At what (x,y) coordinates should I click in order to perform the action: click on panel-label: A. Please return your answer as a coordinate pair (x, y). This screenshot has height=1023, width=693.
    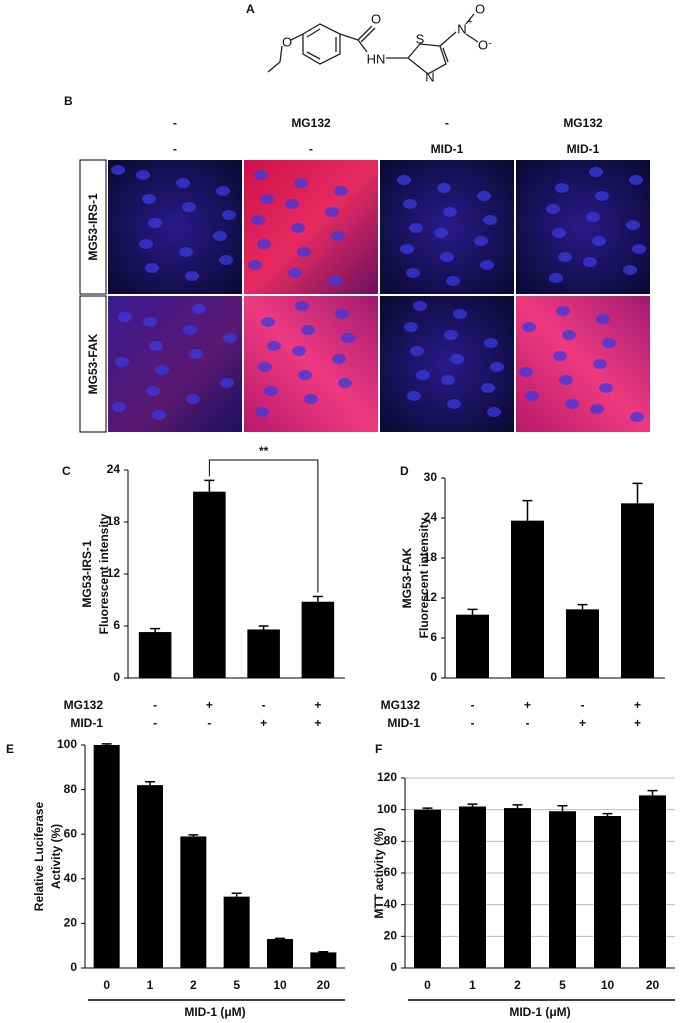
    Looking at the image, I should click on (250, 9).